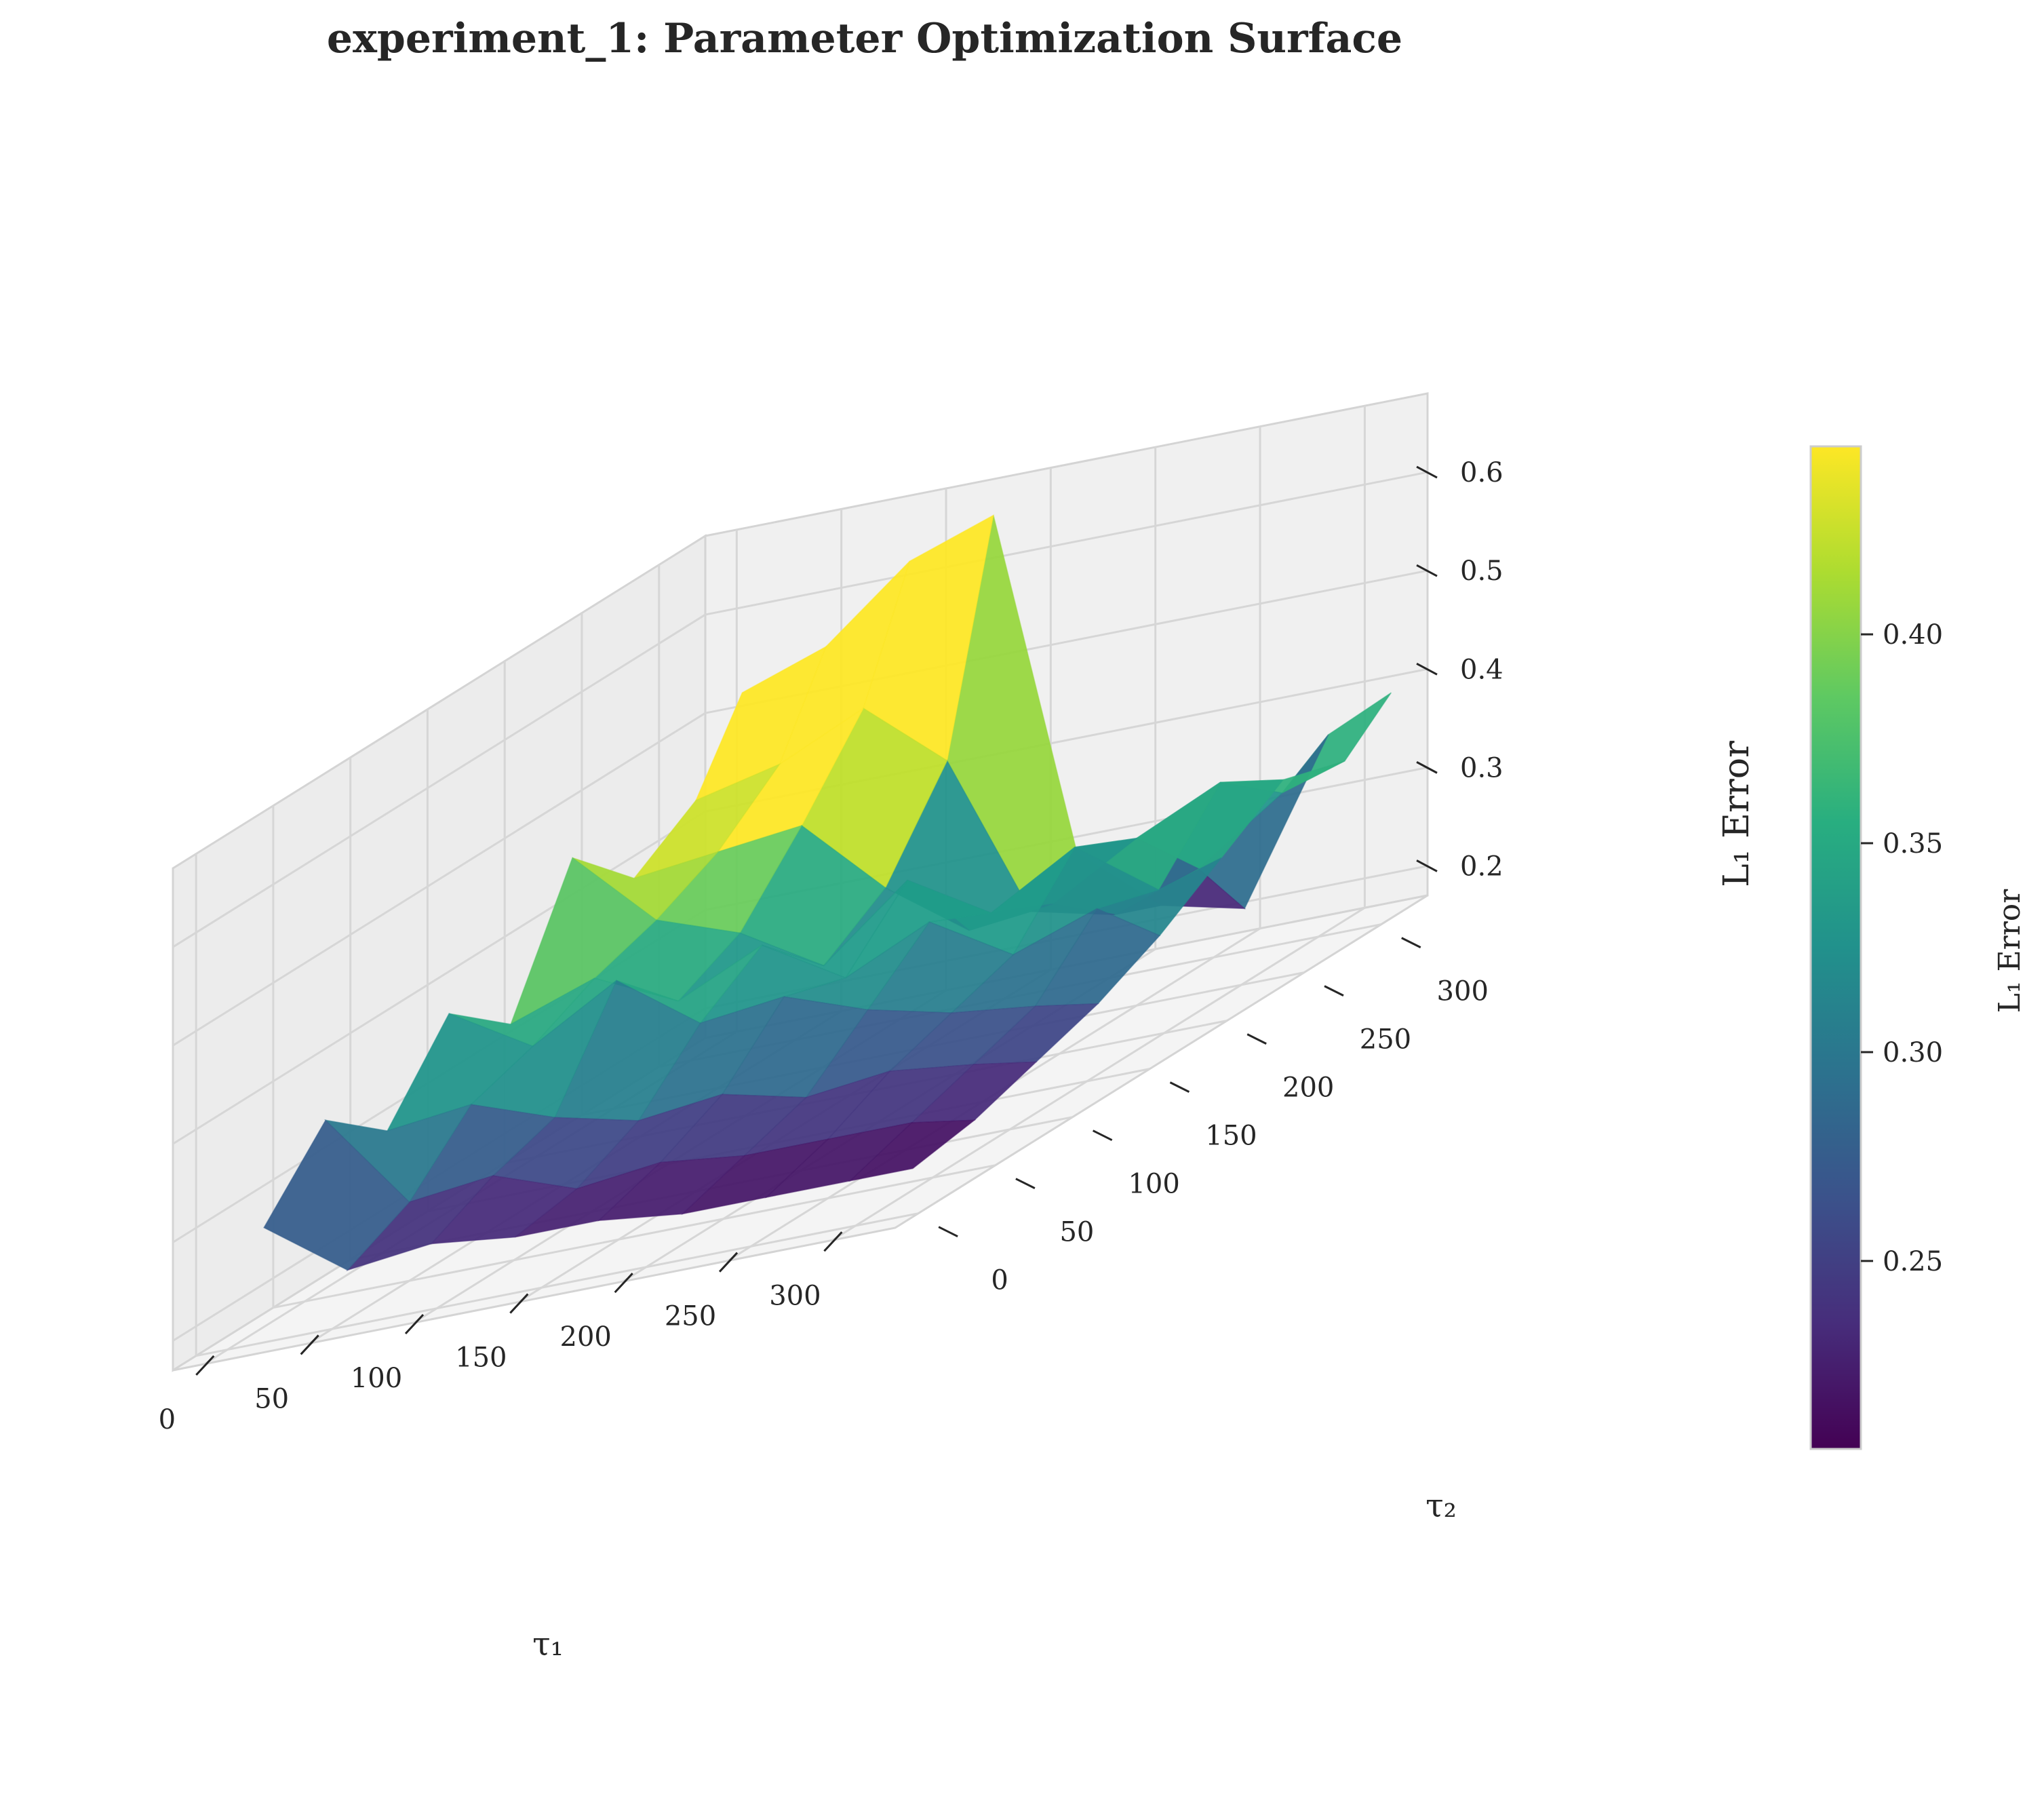 This screenshot has height=1799, width=2044. I want to click on z-tick-label: 0.3, so click(1481, 768).